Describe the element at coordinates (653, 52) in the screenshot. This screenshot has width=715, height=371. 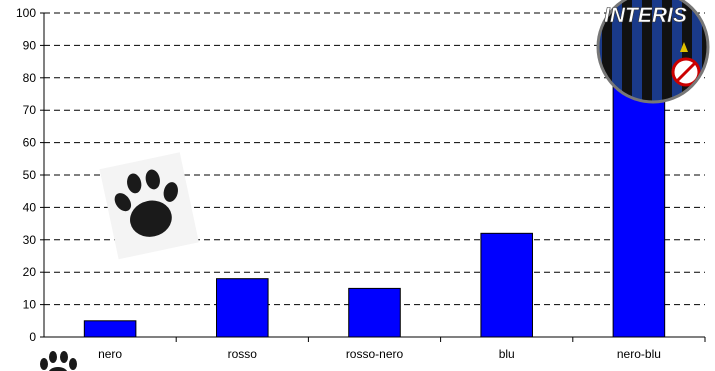
I see `inter-badge-icon: INTERIS` at that location.